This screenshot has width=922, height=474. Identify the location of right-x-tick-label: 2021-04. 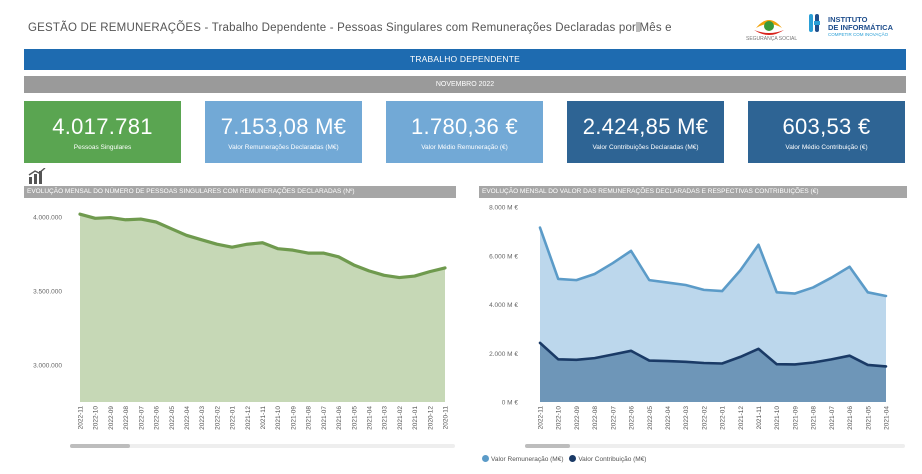
(887, 418).